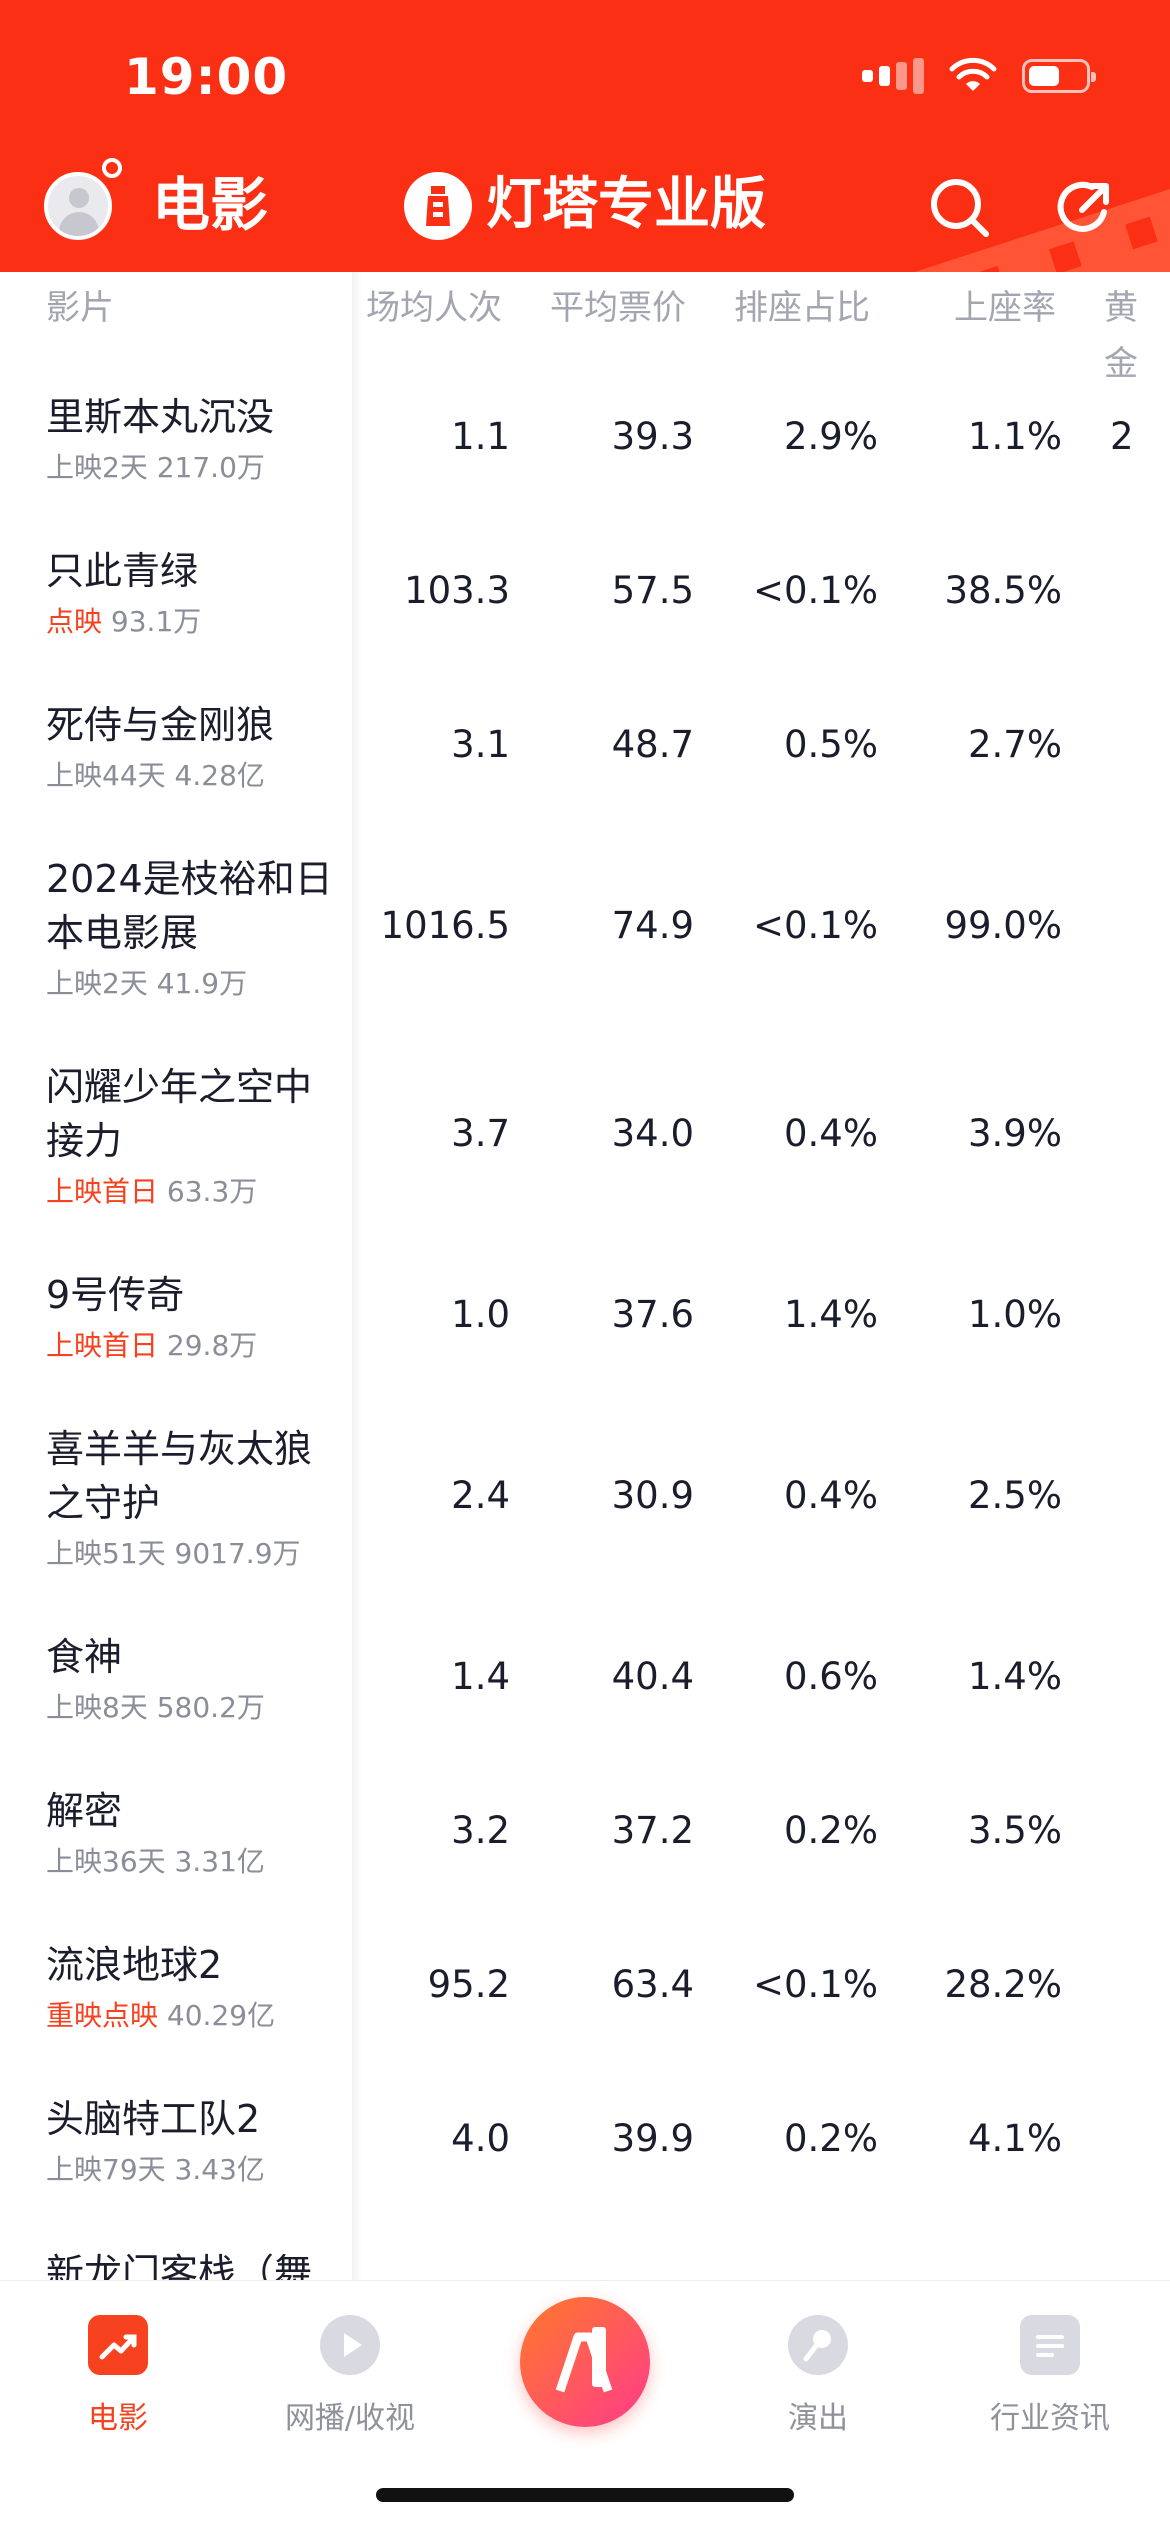 The height and width of the screenshot is (2533, 1170). Describe the element at coordinates (480, 1495) in the screenshot. I see `avg-attendance-cell: 2.4` at that location.